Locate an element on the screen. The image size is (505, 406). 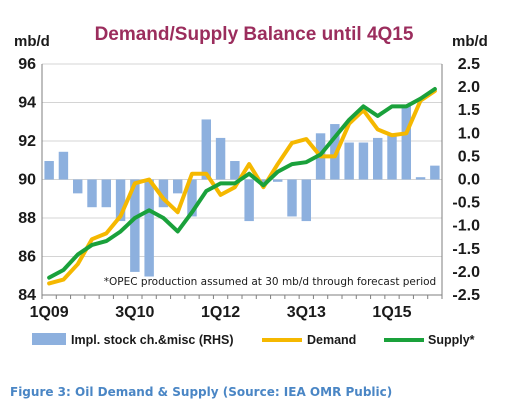
legend-label-supply: Supply* is located at coordinates (451, 340).